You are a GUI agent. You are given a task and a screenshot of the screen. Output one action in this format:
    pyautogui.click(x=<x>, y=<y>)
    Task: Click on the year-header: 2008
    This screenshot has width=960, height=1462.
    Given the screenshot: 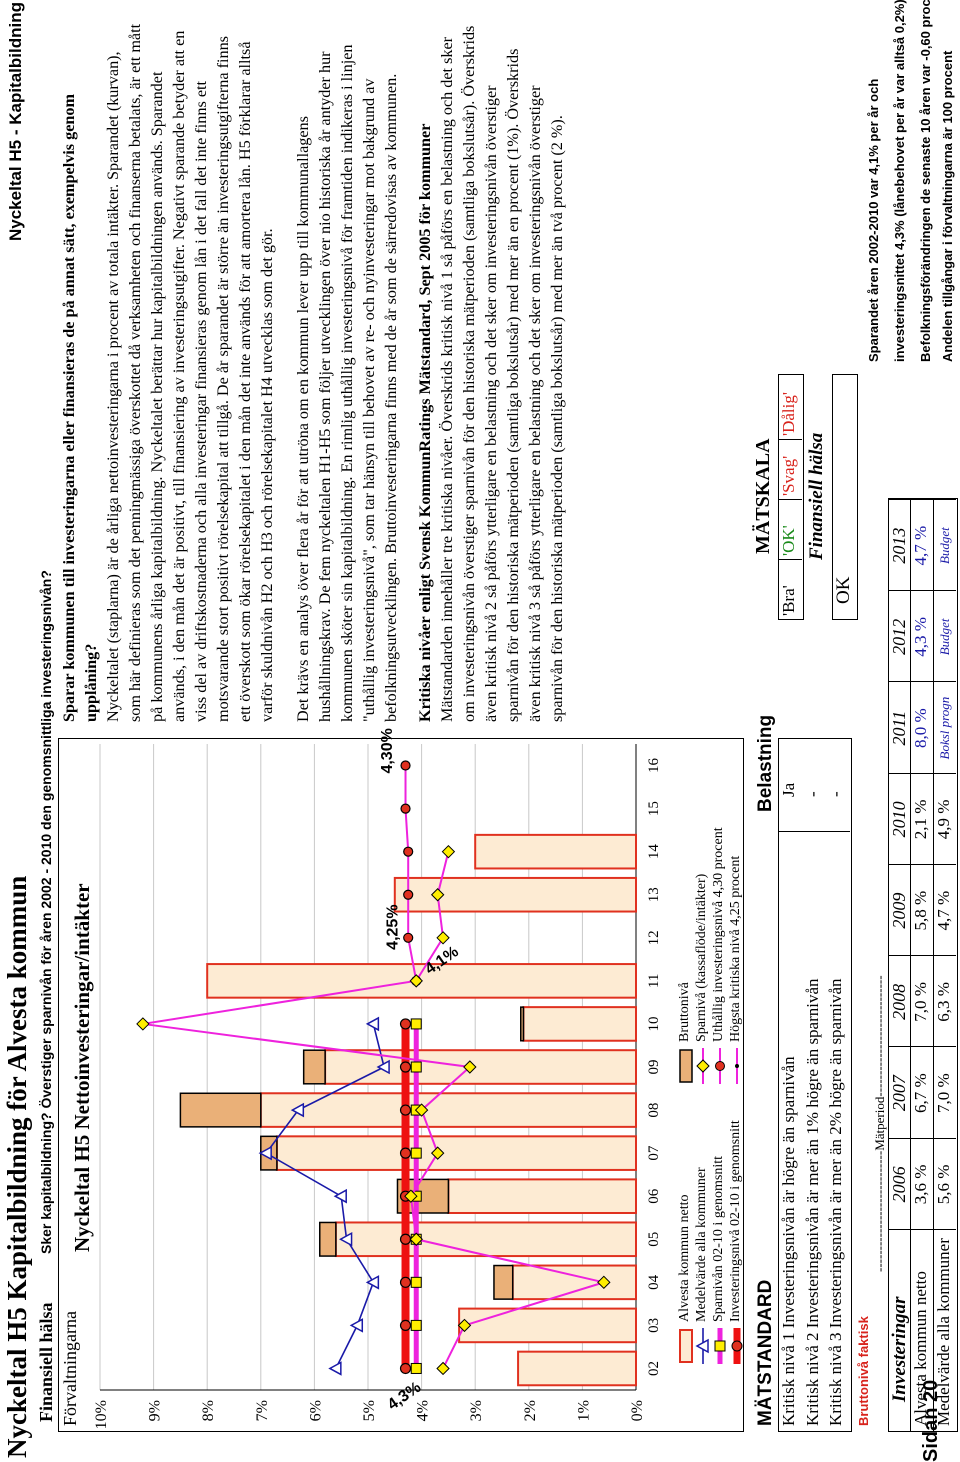 What is the action you would take?
    pyautogui.click(x=899, y=1001)
    